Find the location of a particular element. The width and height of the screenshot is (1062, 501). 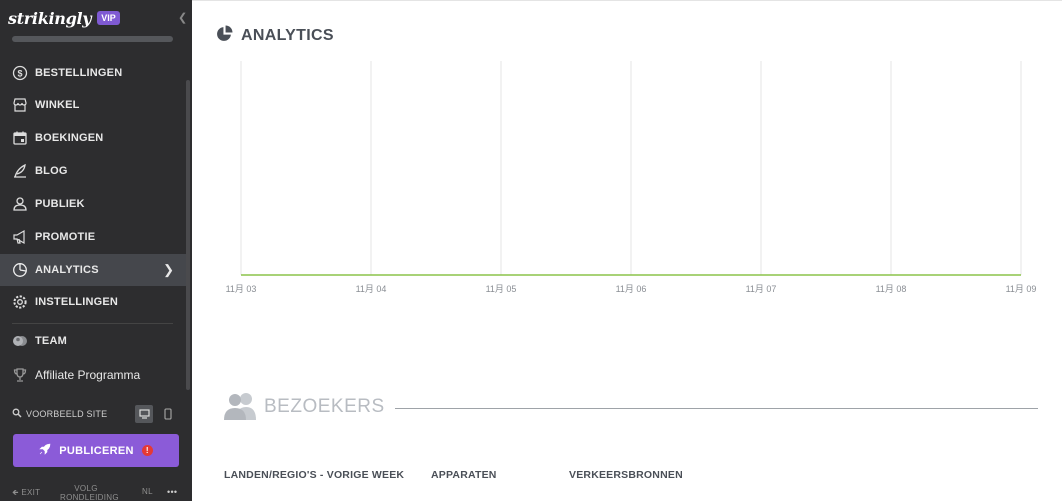

publish-button: PUBLICEREN ! is located at coordinates (96, 450).